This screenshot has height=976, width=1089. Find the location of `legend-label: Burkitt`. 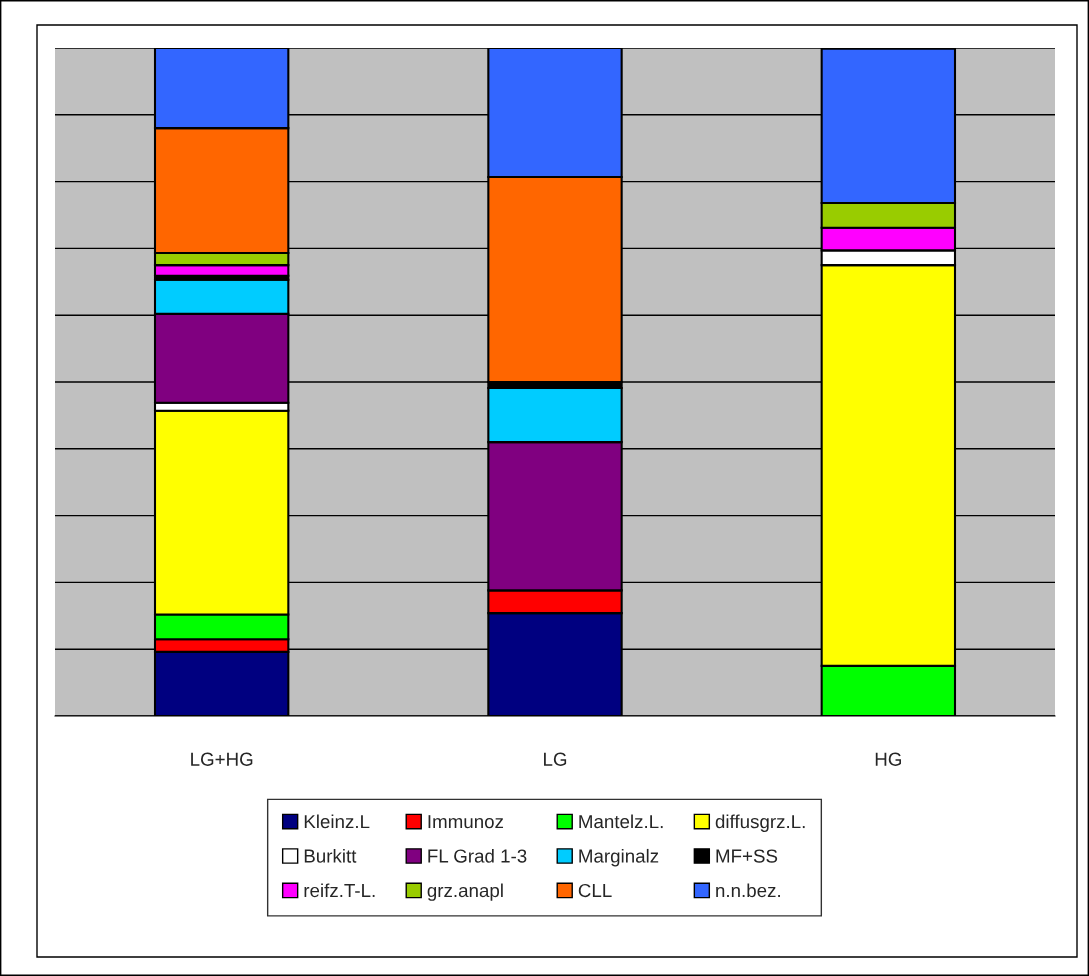

legend-label: Burkitt is located at coordinates (330, 855).